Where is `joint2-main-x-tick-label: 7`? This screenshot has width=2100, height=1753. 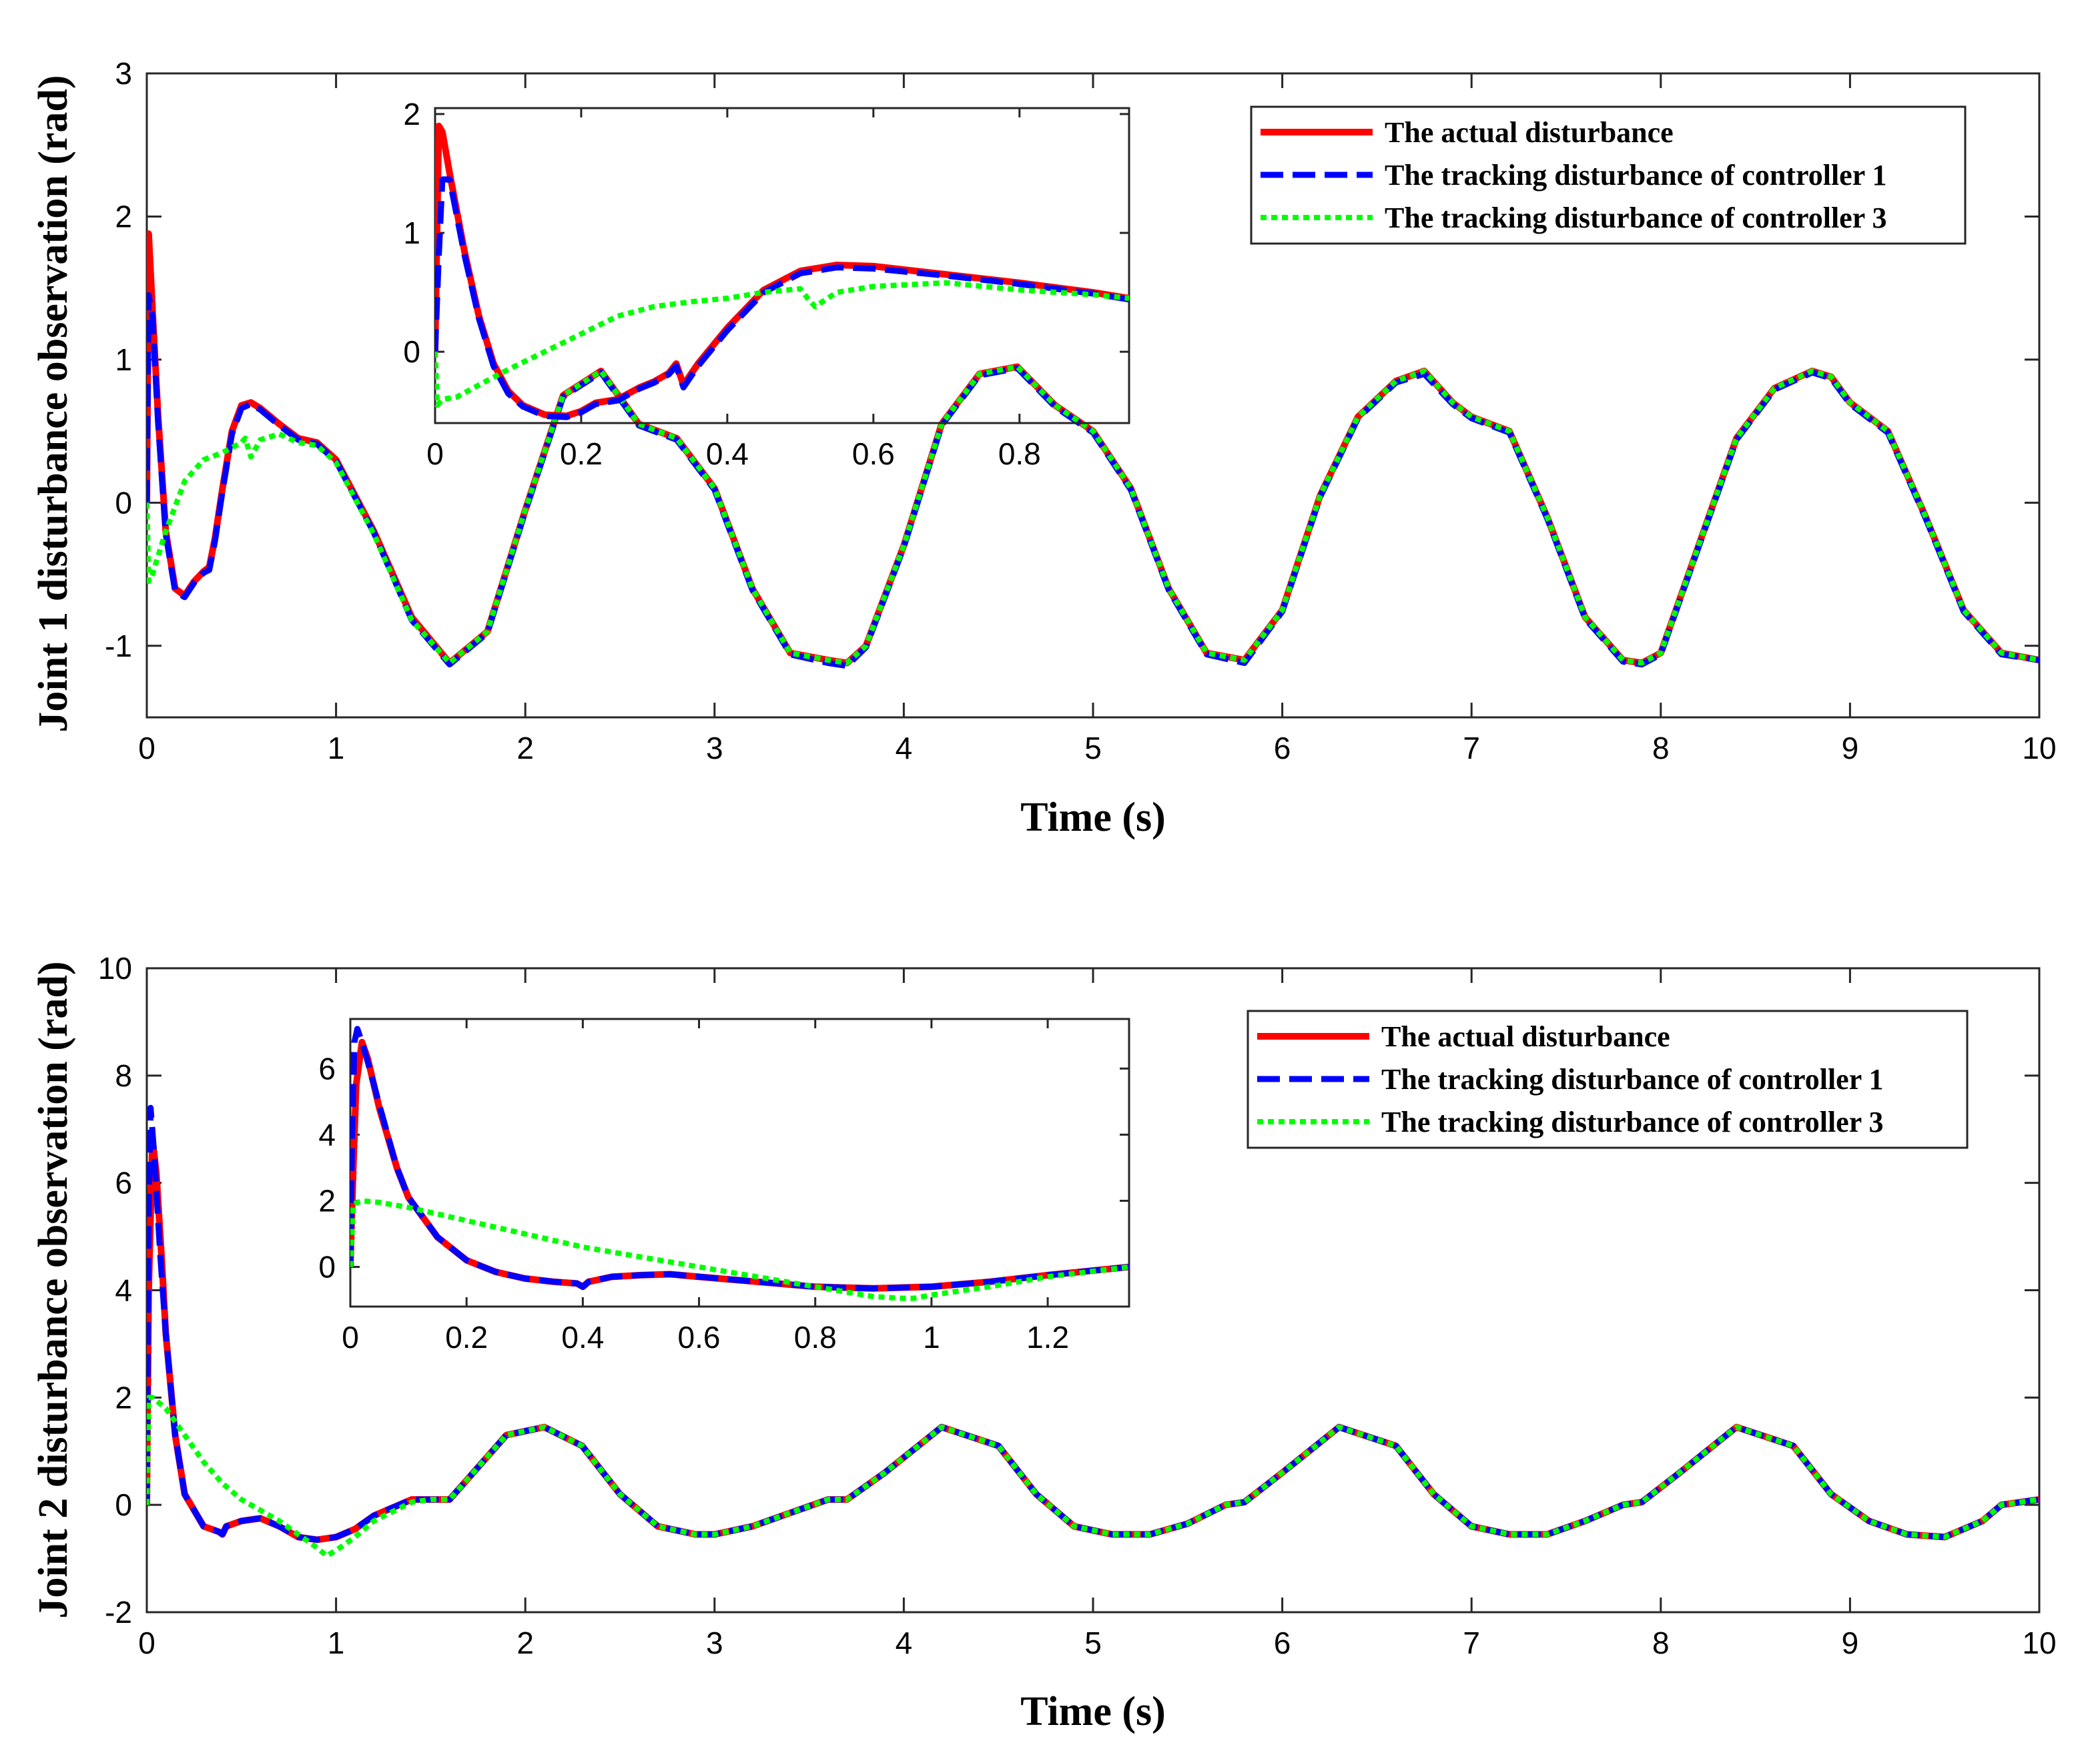
joint2-main-x-tick-label: 7 is located at coordinates (1472, 1643).